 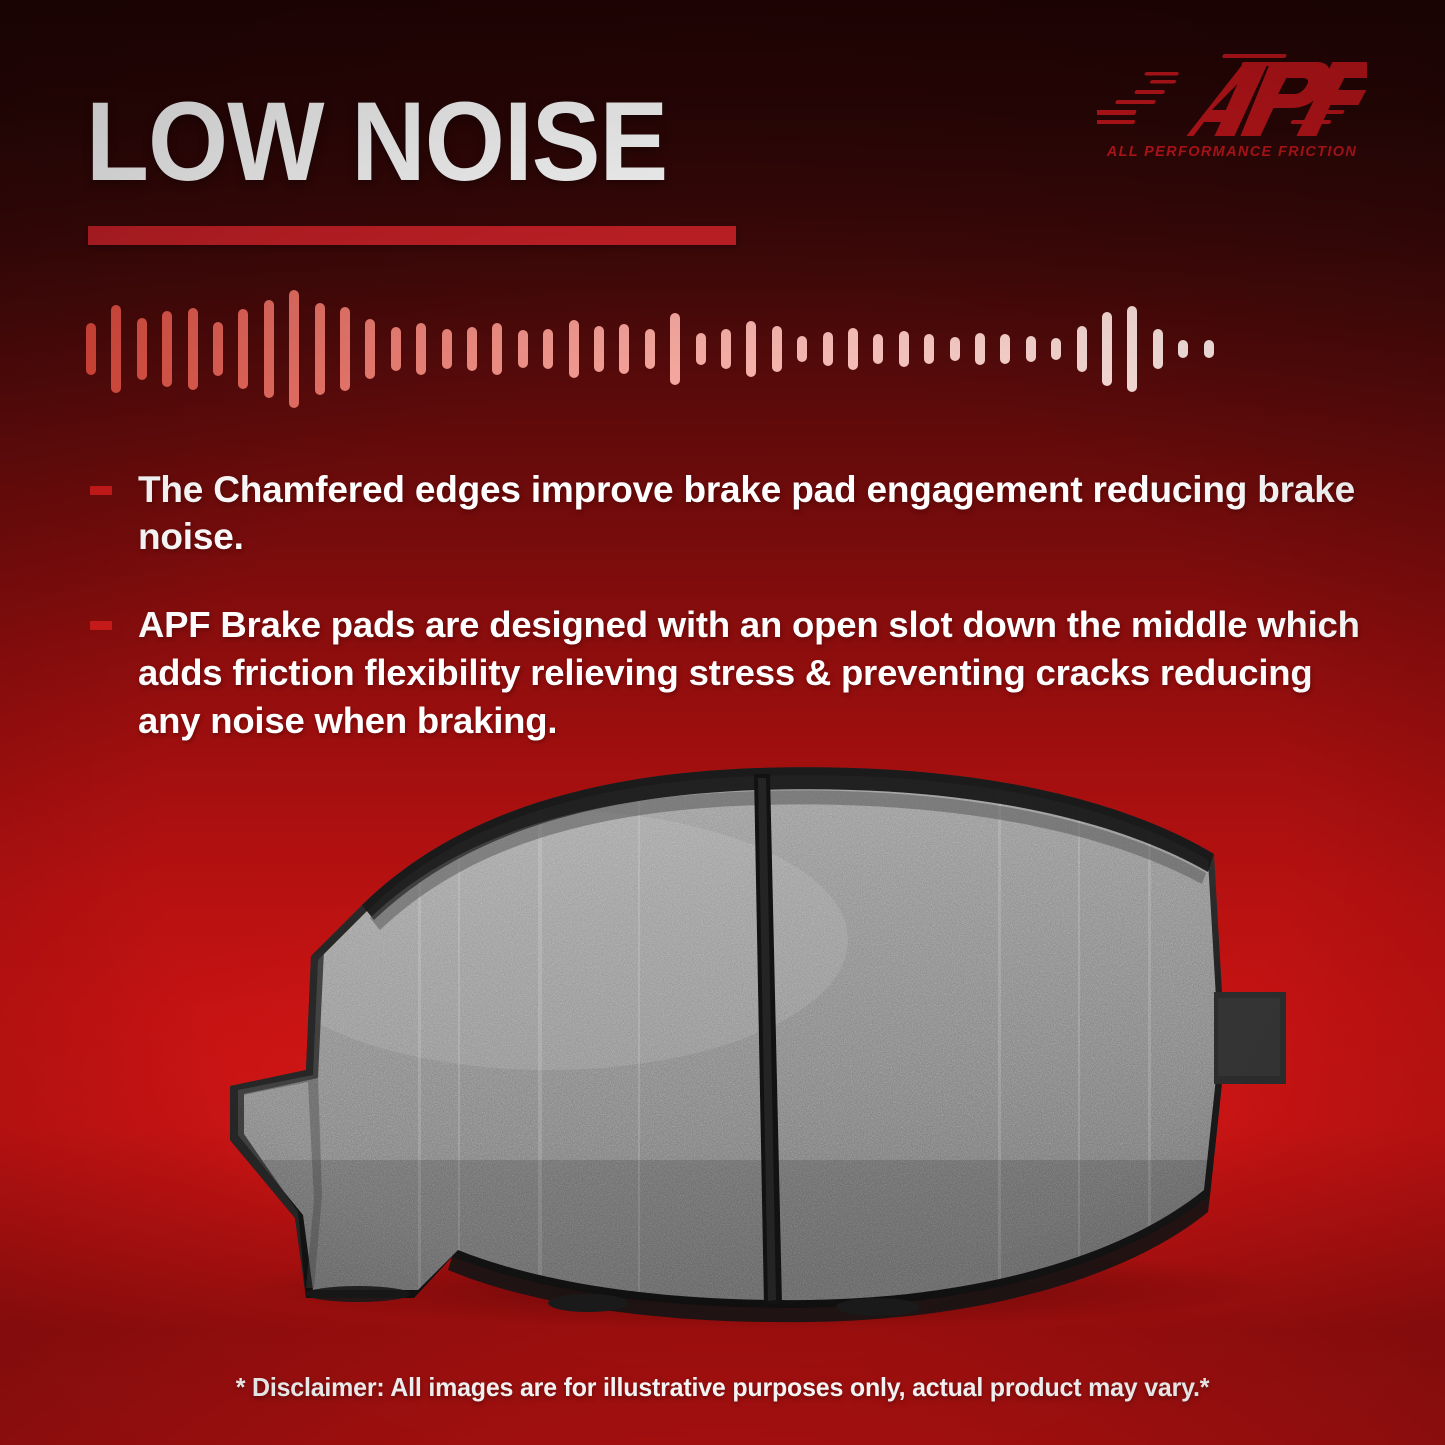 I want to click on audio-waveform-icon, so click(x=658, y=349).